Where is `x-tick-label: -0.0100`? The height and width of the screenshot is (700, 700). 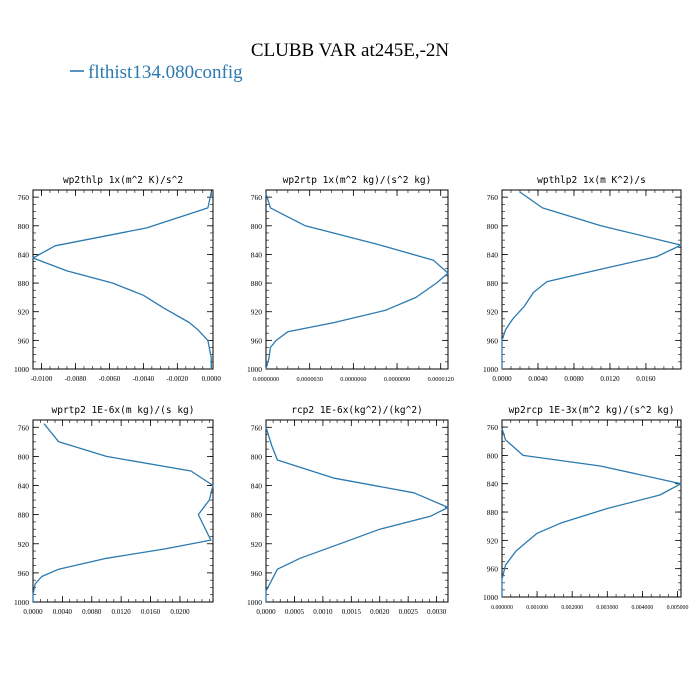
x-tick-label: -0.0100 is located at coordinates (42, 379).